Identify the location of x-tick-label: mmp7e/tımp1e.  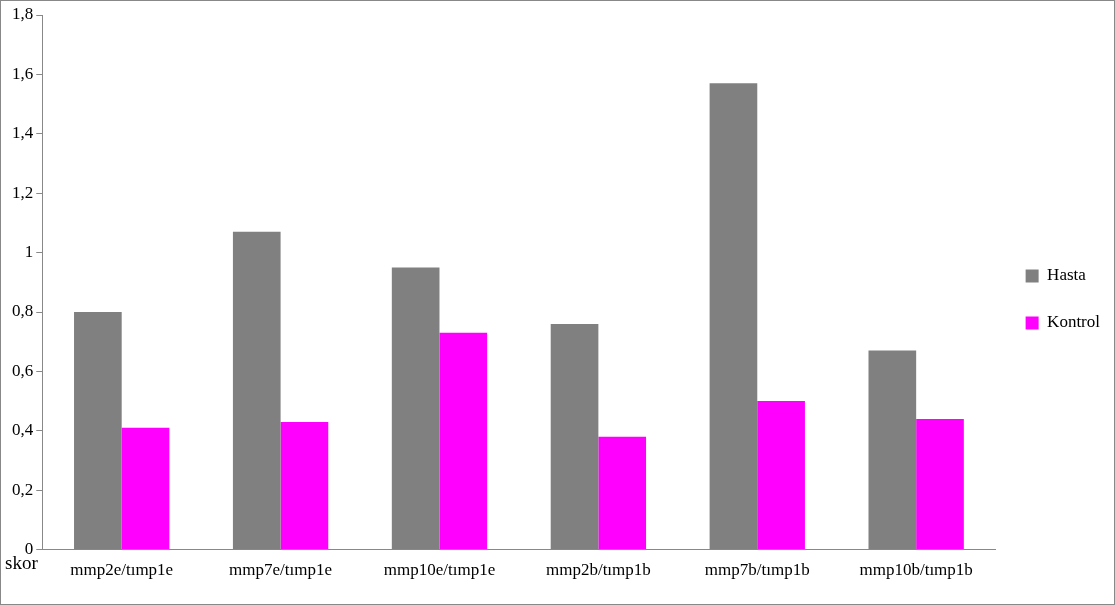
(281, 570).